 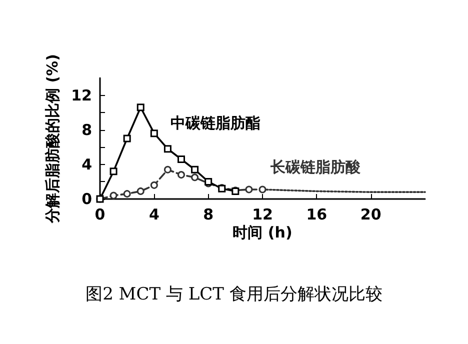 I want to click on y-tick-label: 4, so click(x=87, y=164).